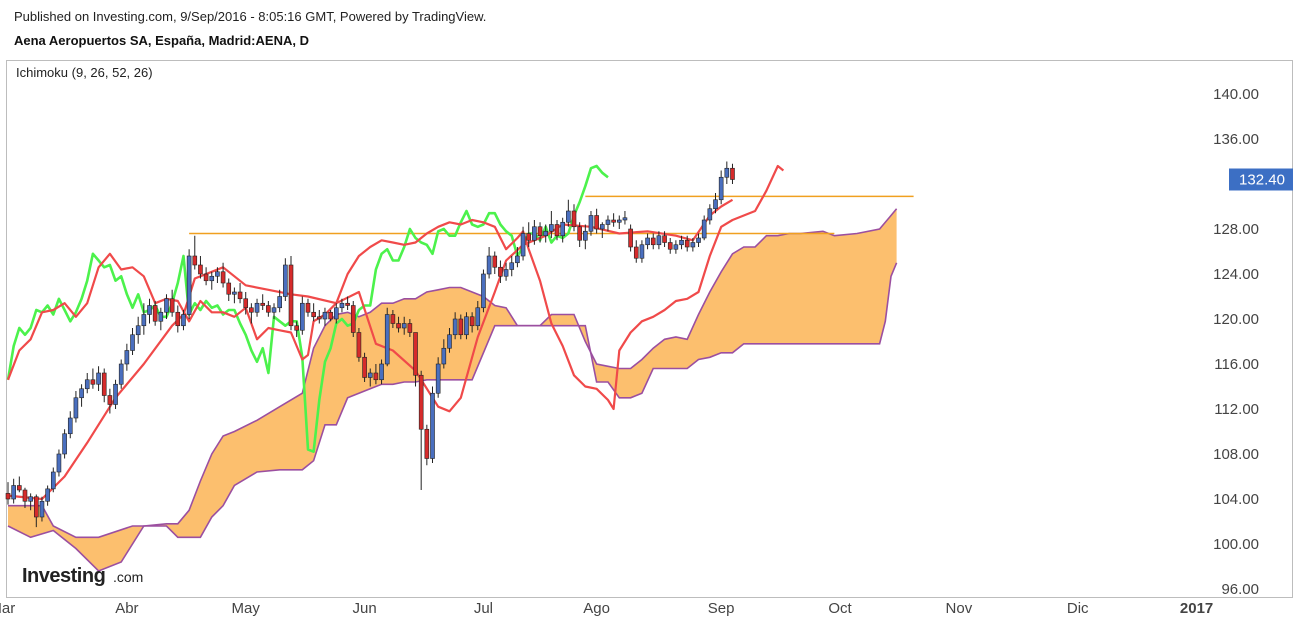 The height and width of the screenshot is (624, 1300). What do you see at coordinates (84, 72) in the screenshot?
I see `indicator-label: Ichimoku (9, 26, 52, 26)` at bounding box center [84, 72].